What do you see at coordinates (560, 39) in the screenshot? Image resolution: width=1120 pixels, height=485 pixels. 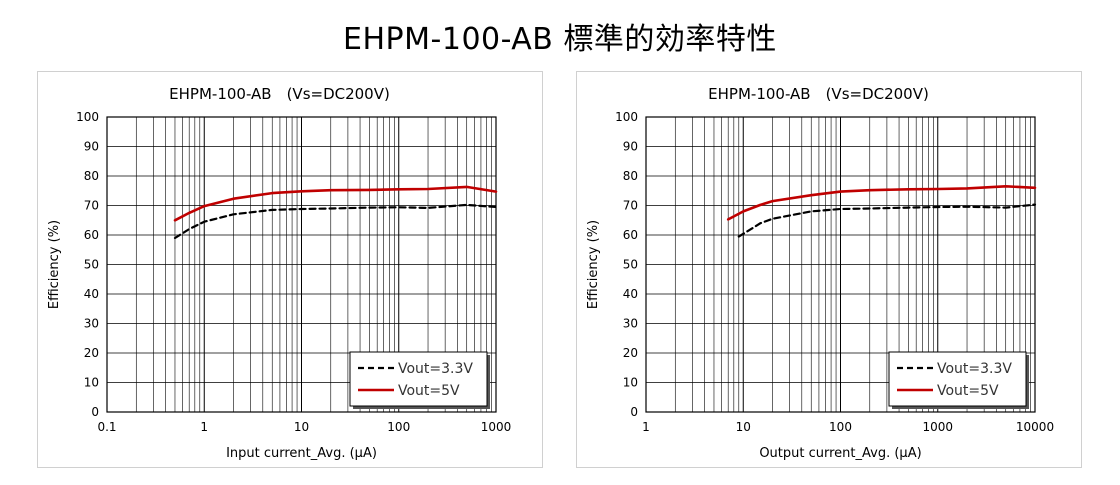 I see `page-title: EHPM-100-AB 標準的効率特性` at bounding box center [560, 39].